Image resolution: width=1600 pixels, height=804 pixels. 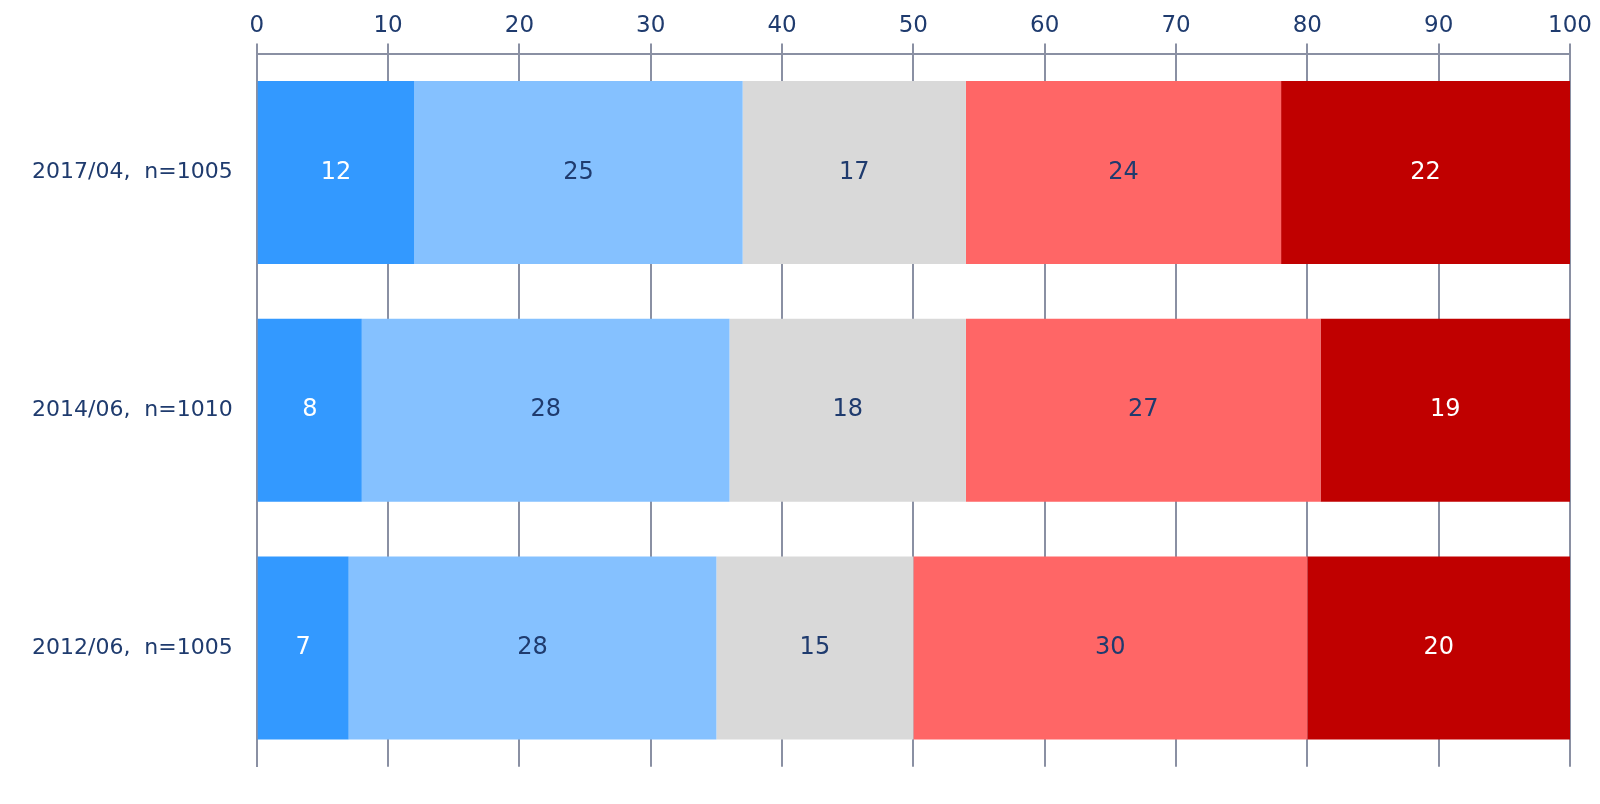 I want to click on data-label: 7, so click(x=303, y=646).